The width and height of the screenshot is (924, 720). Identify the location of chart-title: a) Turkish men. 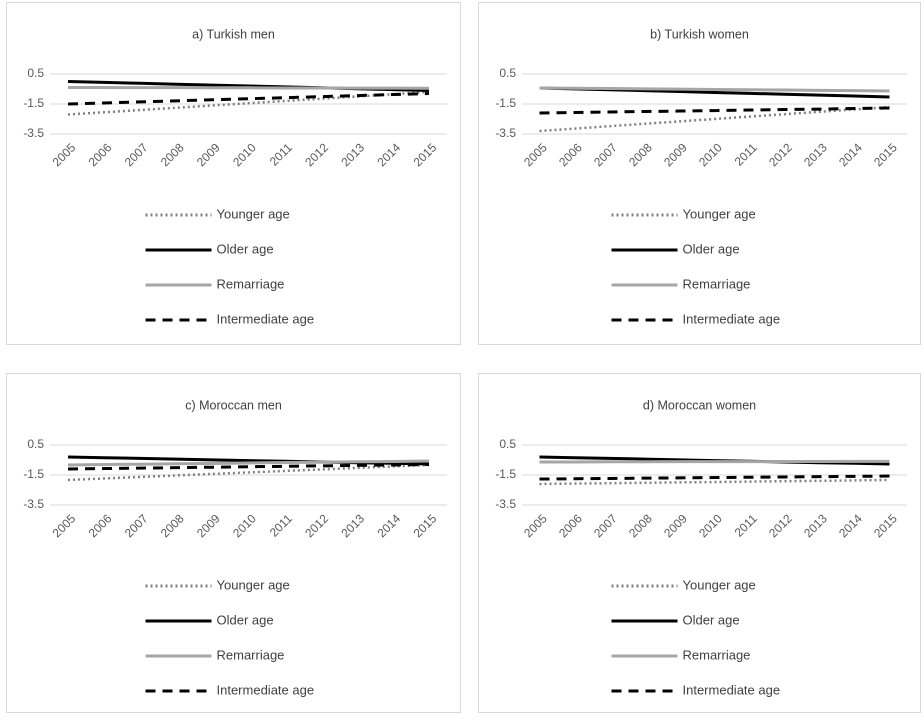
(233, 34).